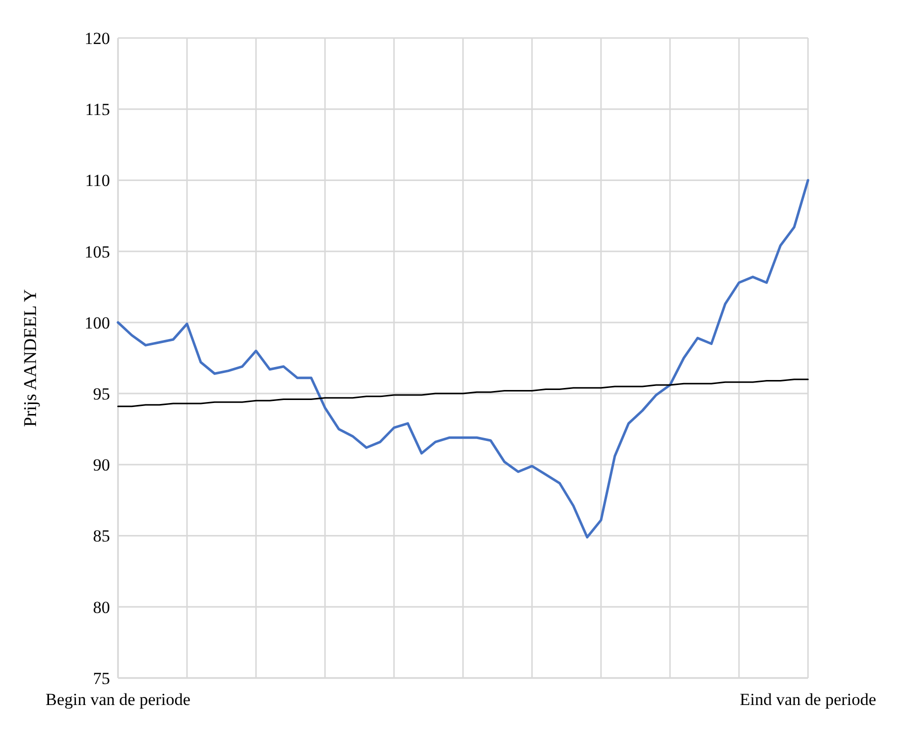  What do you see at coordinates (97, 252) in the screenshot?
I see `y-tick-label: 105` at bounding box center [97, 252].